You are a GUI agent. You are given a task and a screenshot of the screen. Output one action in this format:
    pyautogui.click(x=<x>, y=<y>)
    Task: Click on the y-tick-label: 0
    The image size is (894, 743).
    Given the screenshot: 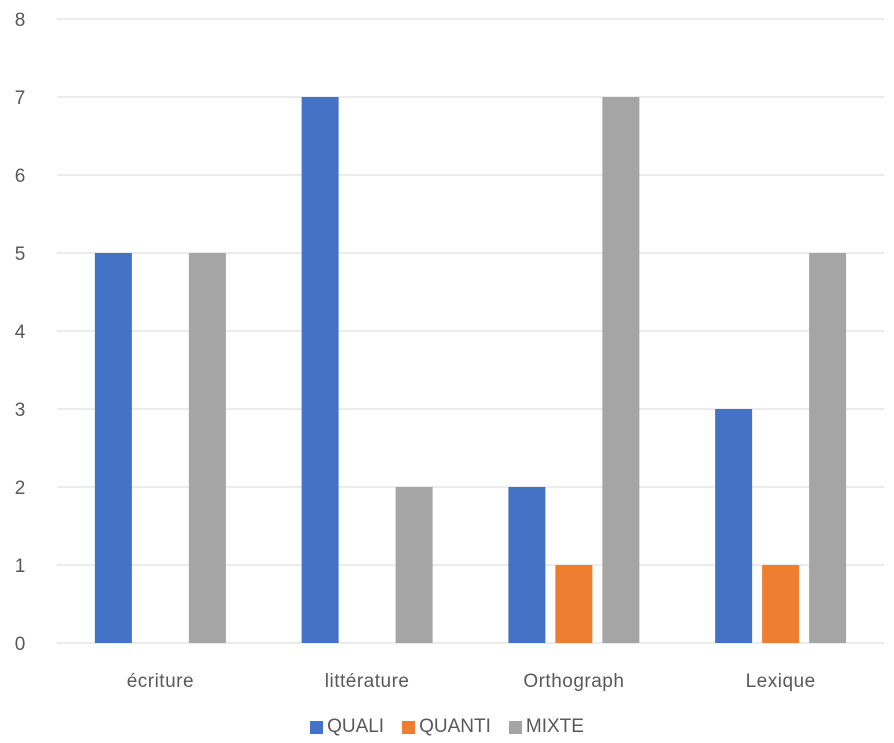 What is the action you would take?
    pyautogui.click(x=20, y=644)
    